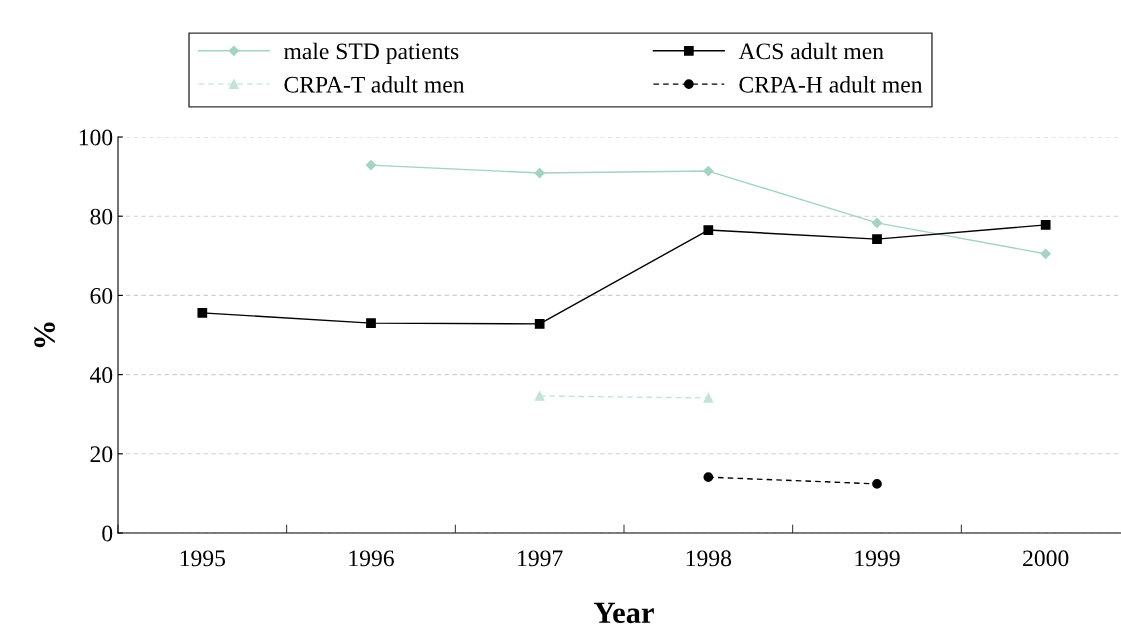 This screenshot has width=1121, height=633. I want to click on legend-label: CRPA-H adult men, so click(831, 84).